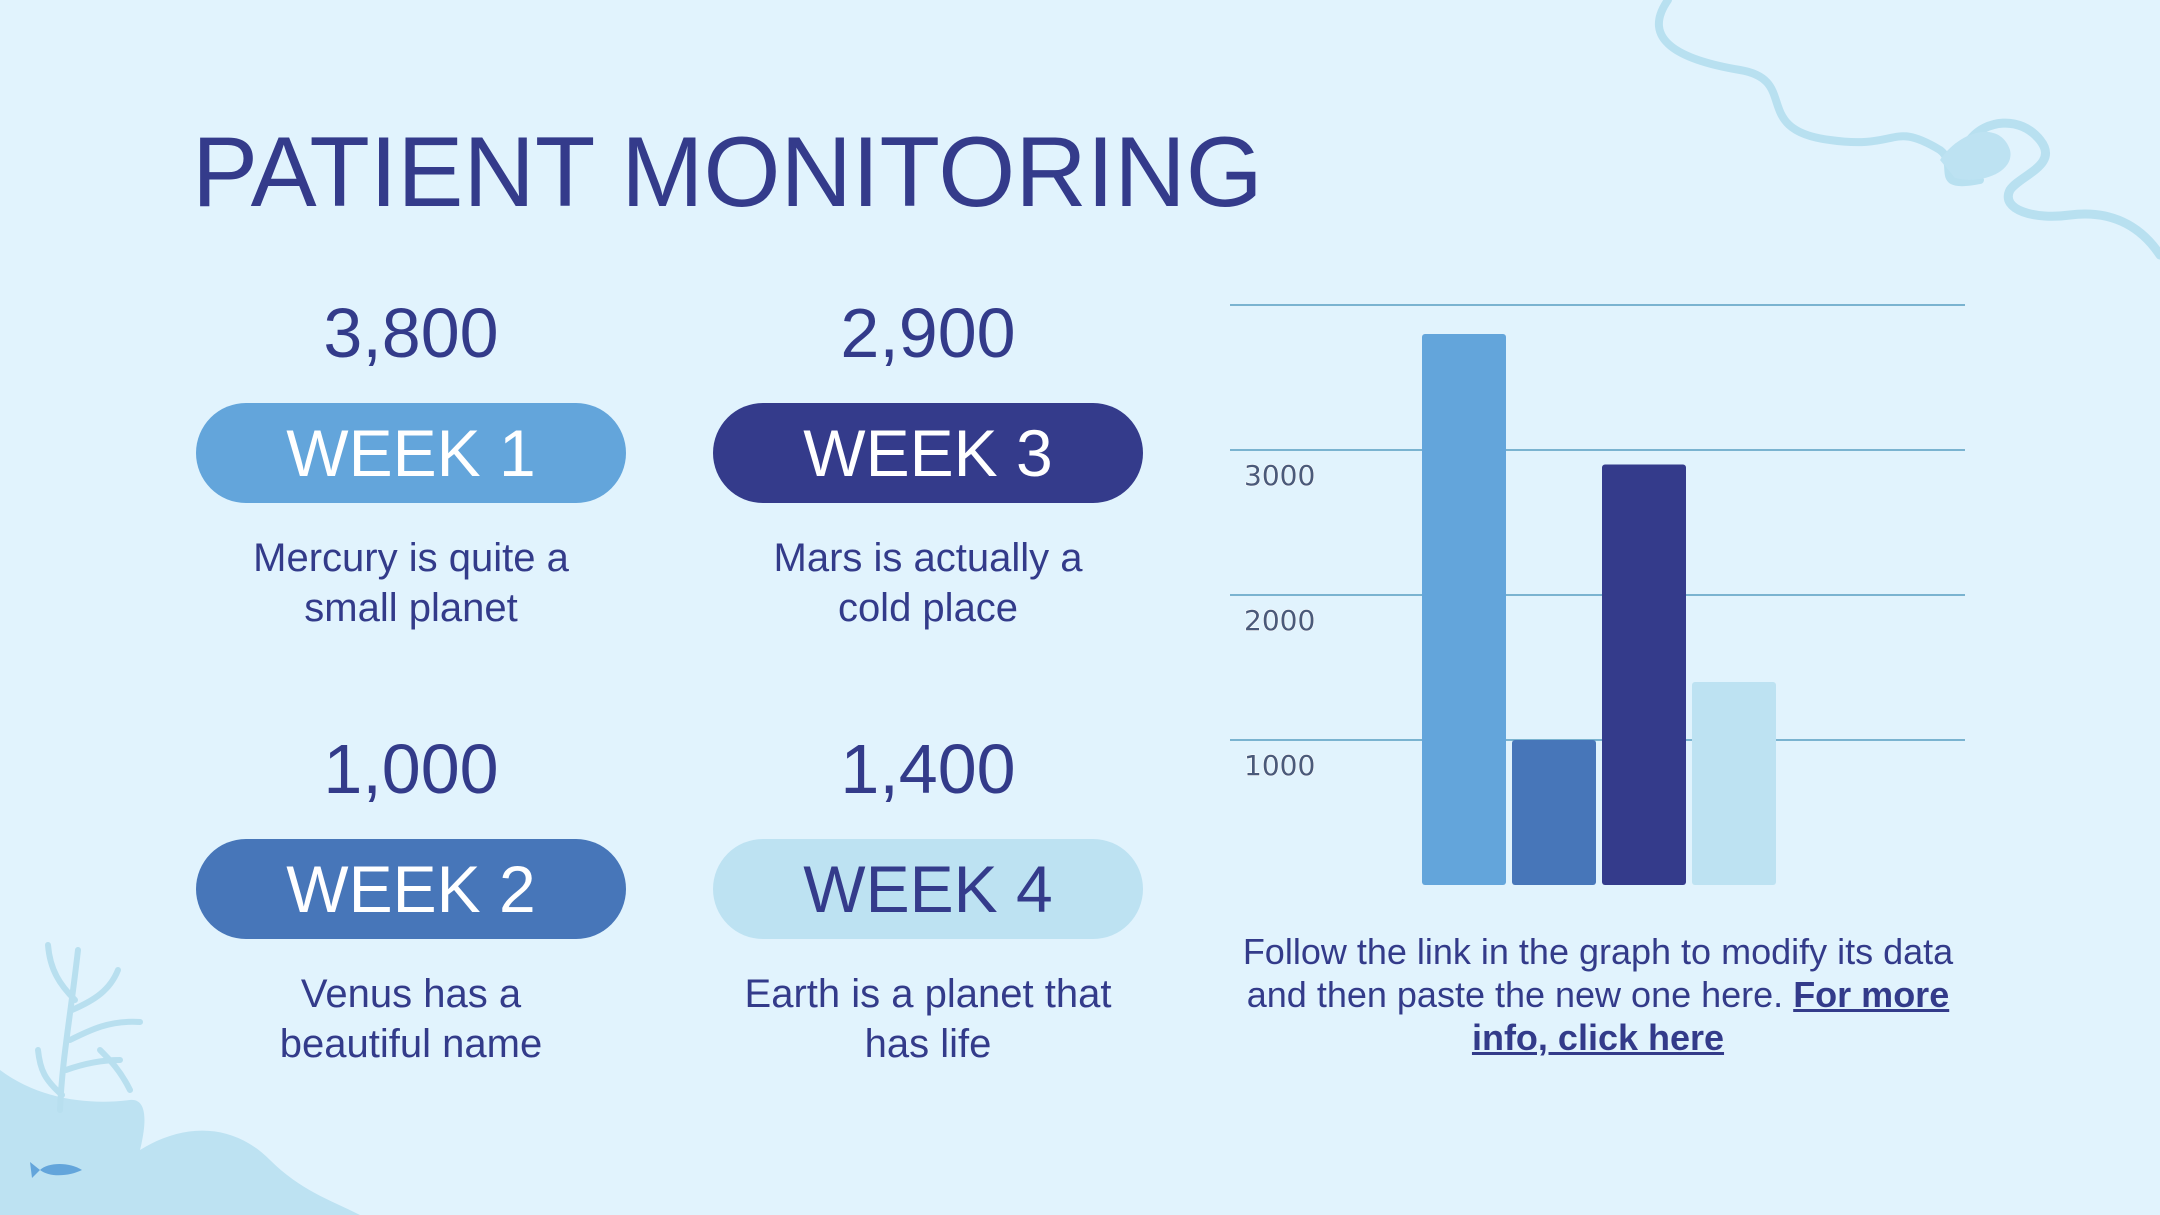 This screenshot has width=2160, height=1215. What do you see at coordinates (411, 453) in the screenshot?
I see `week-pill: WEEK 1` at bounding box center [411, 453].